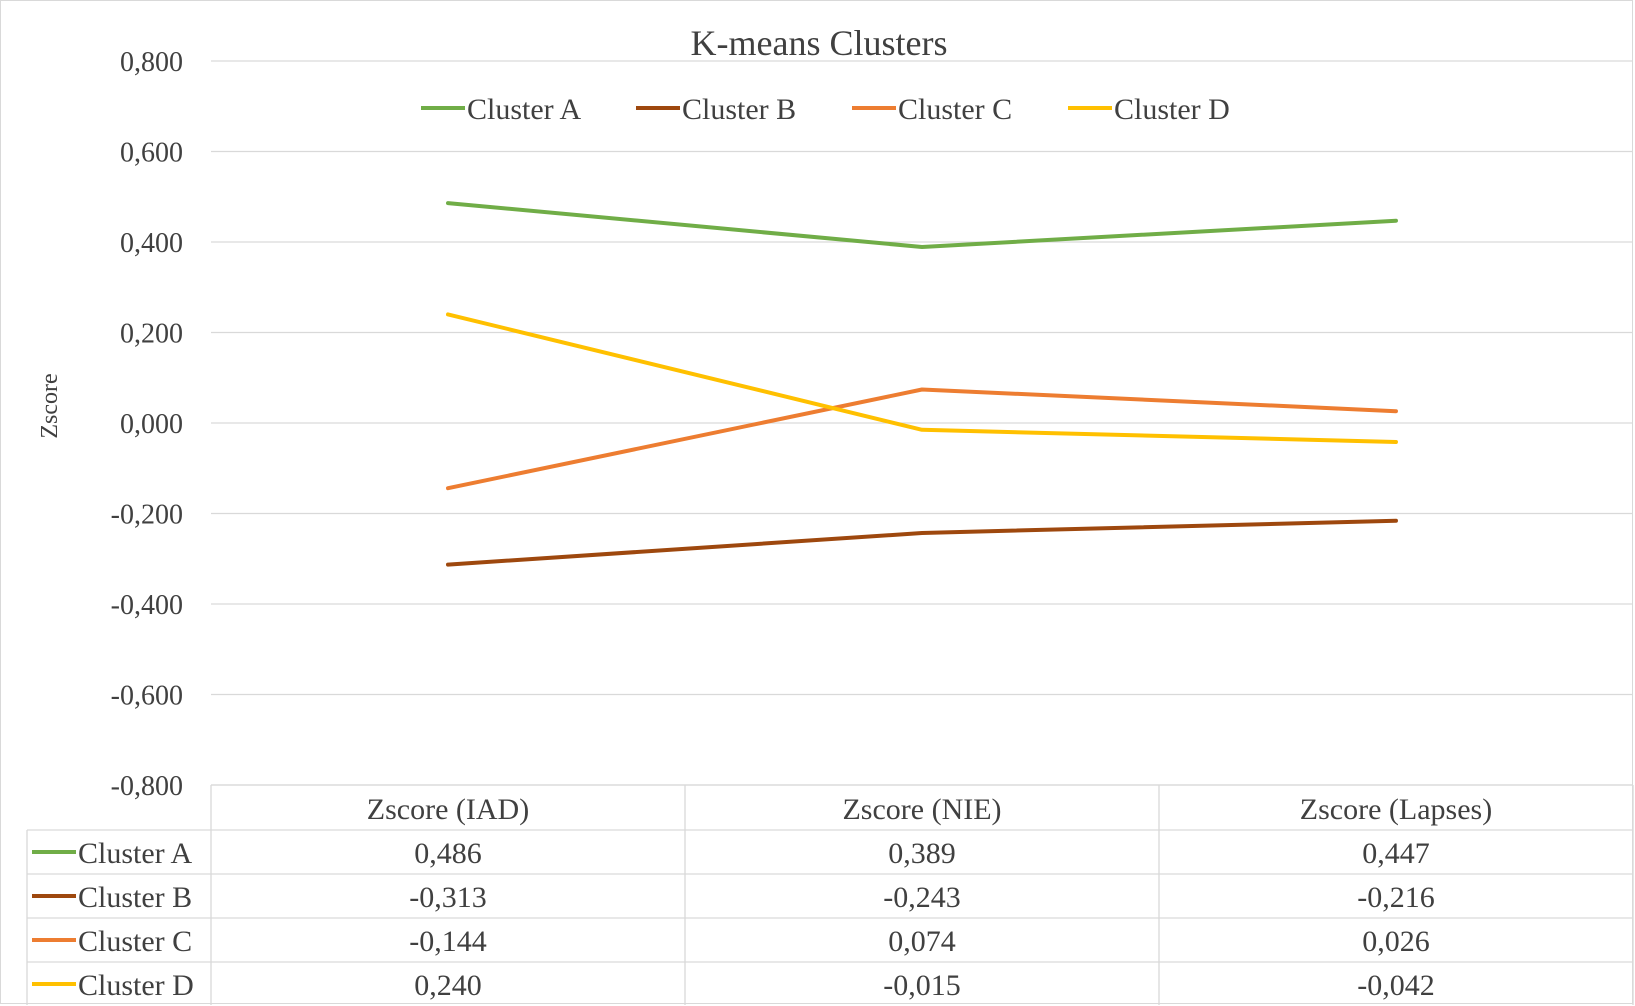  What do you see at coordinates (921, 809) in the screenshot?
I see `table-header-cell: Zscore (NIE)` at bounding box center [921, 809].